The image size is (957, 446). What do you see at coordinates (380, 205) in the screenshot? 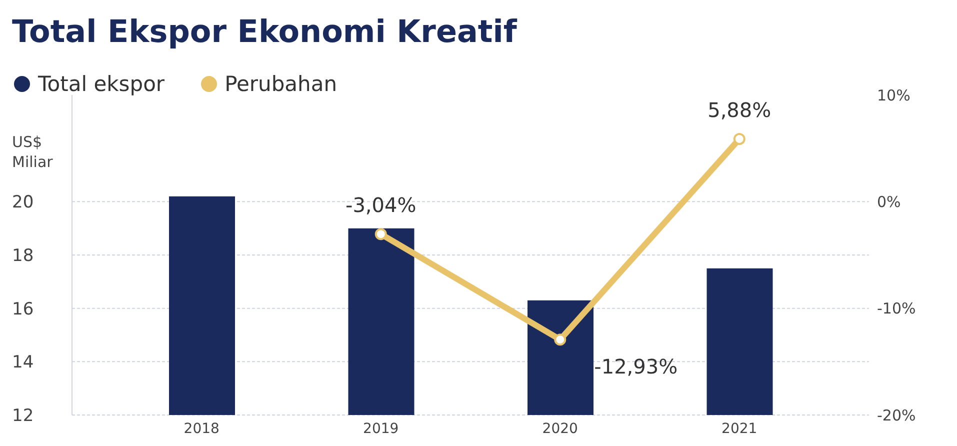
I see `data-label: -3,04%` at bounding box center [380, 205].